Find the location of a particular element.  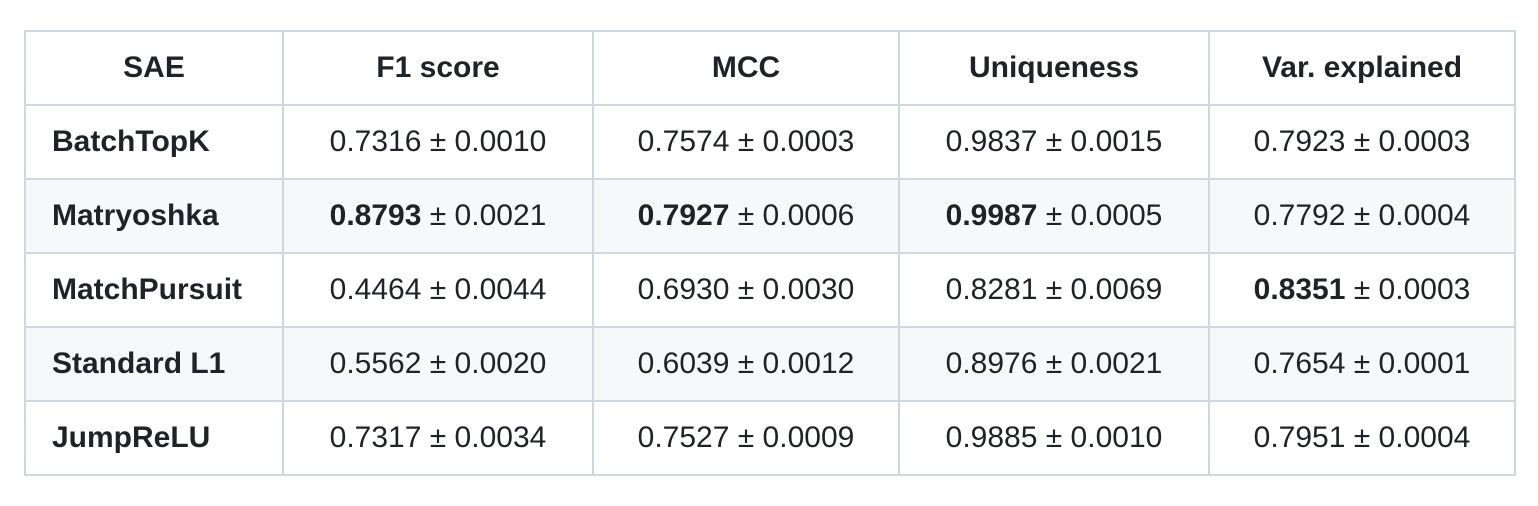

metric-cell: 0.8793 ± 0.0021 is located at coordinates (438, 216).